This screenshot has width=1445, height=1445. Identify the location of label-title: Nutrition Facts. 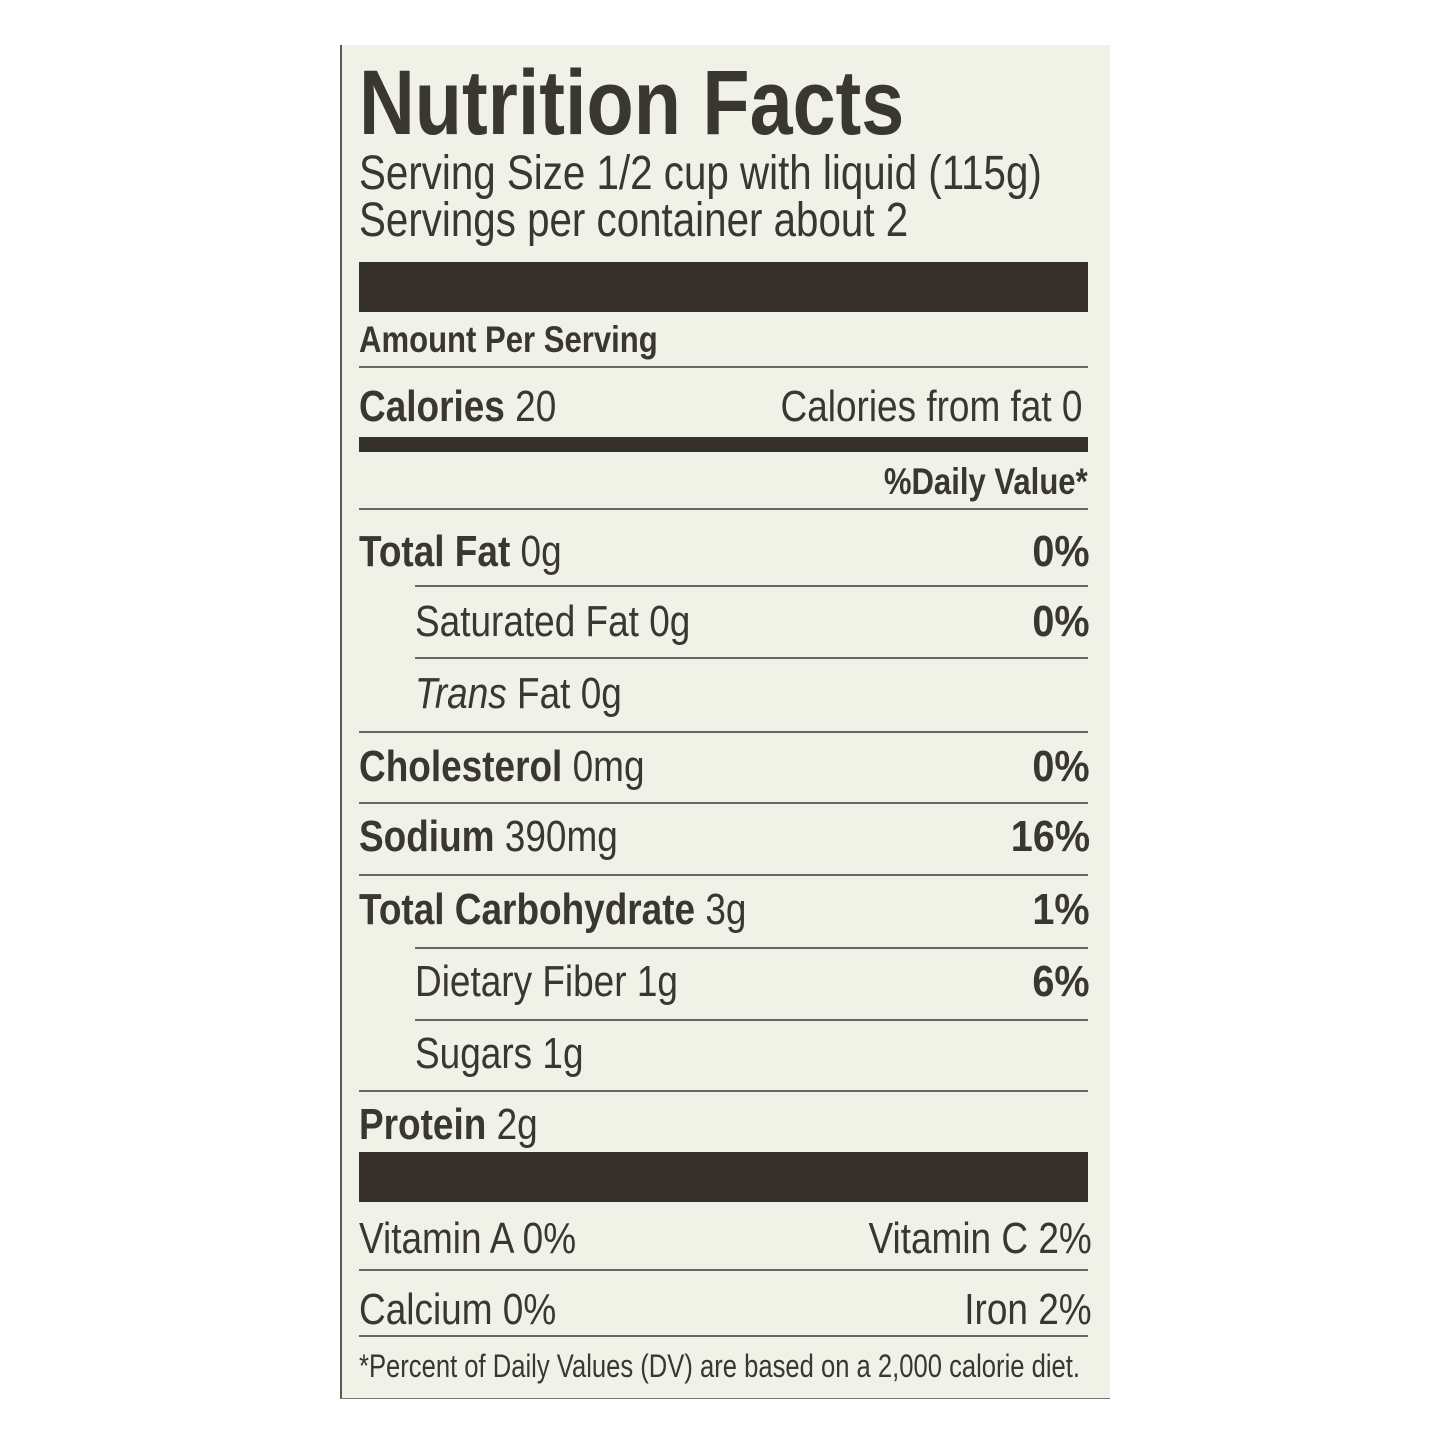
(632, 103).